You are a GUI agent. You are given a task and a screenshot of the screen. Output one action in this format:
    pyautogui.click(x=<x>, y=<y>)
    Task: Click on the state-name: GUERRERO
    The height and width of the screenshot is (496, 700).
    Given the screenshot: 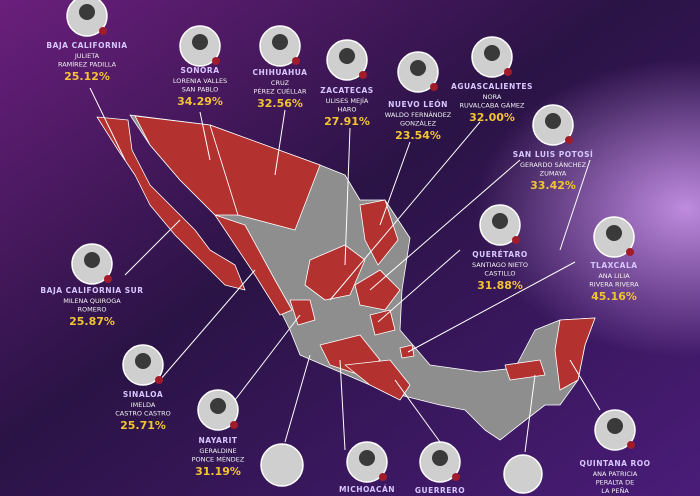 What is the action you would take?
    pyautogui.click(x=440, y=490)
    